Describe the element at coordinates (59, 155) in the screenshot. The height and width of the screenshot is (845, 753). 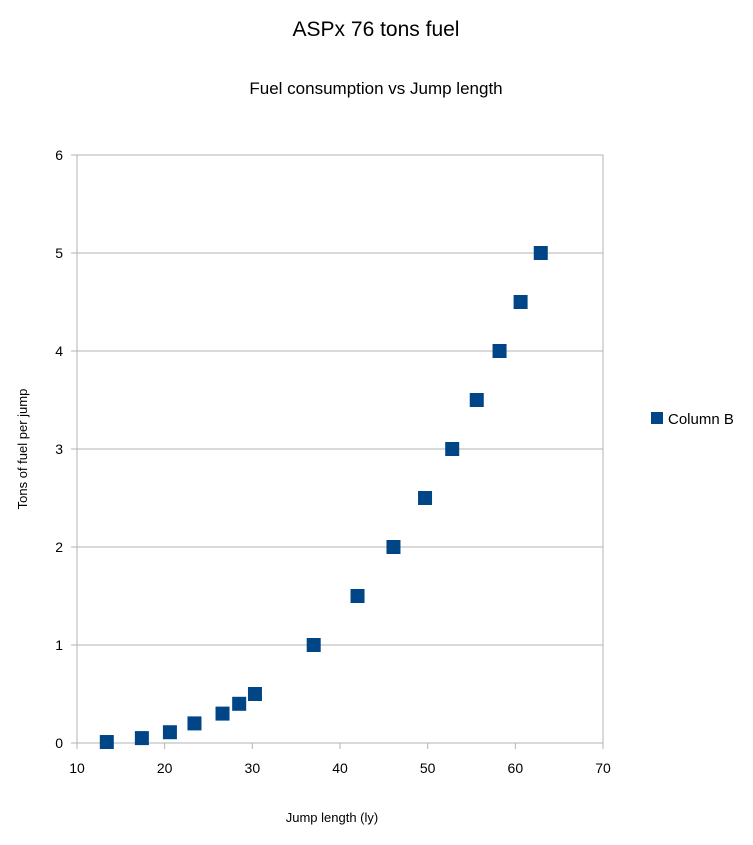
I see `y-tick-label: 6` at that location.